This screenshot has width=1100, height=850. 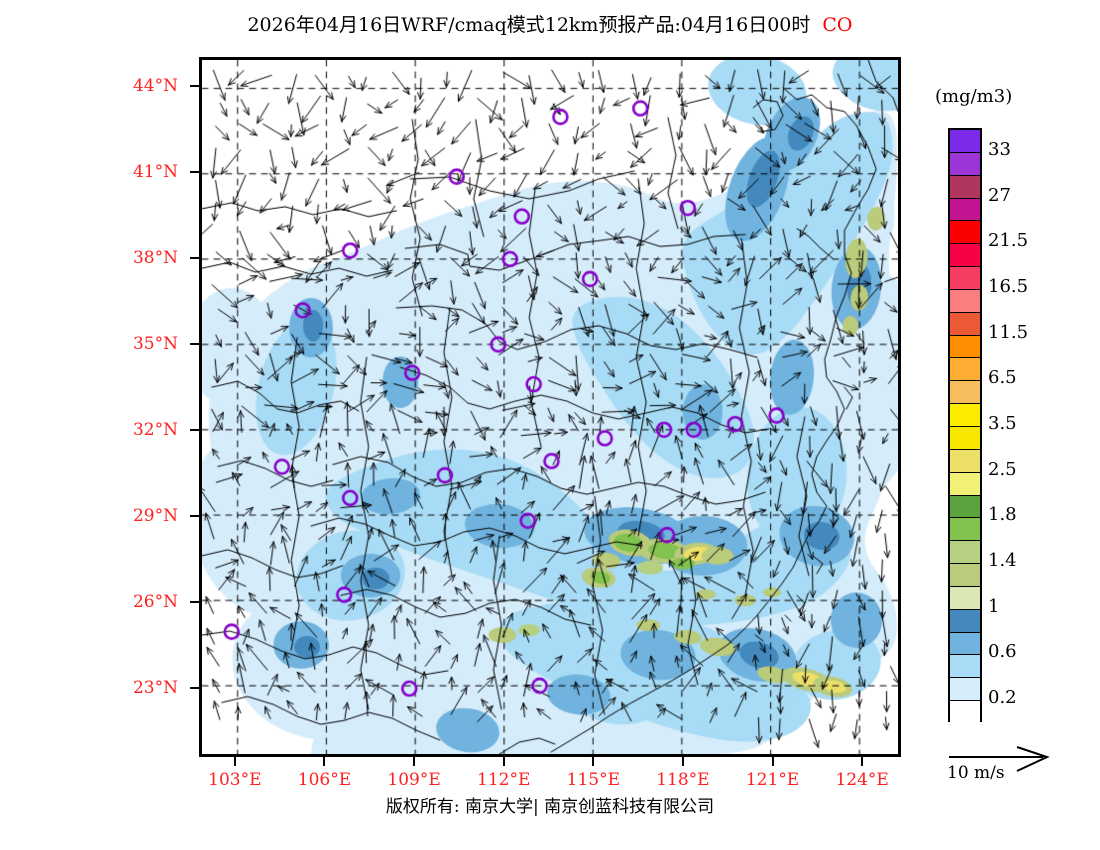 I want to click on wind-vector-scale-icon, so click(x=999, y=759).